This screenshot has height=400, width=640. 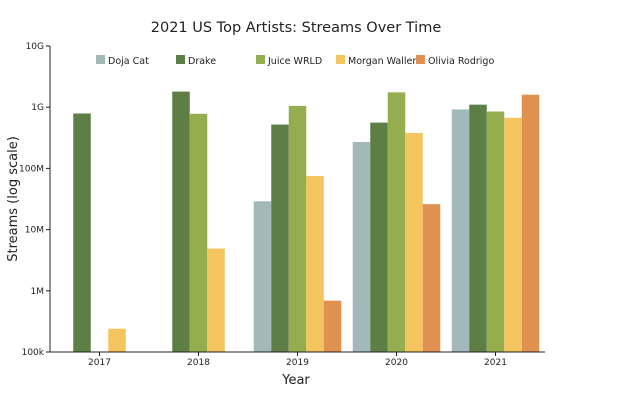 I want to click on y-tick-label: 10G, so click(x=35, y=47).